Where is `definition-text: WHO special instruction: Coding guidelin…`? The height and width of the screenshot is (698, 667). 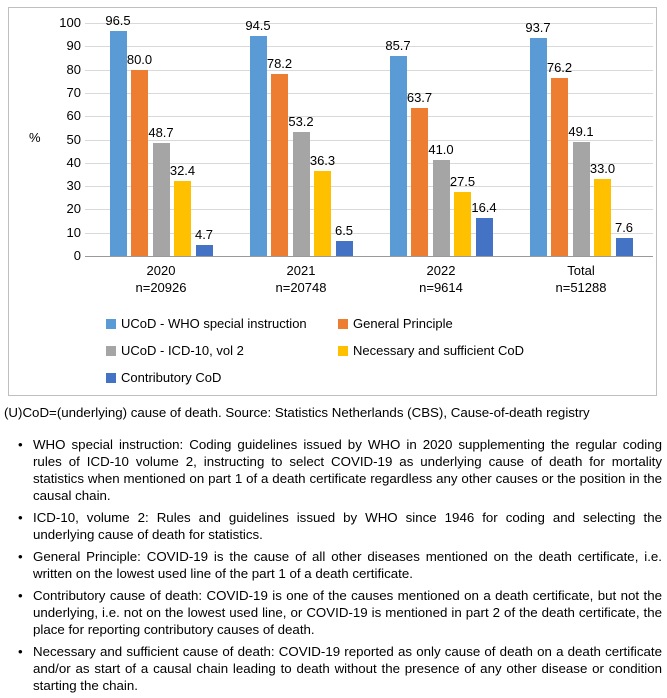
definition-text: WHO special instruction: Coding guidelin… is located at coordinates (347, 470).